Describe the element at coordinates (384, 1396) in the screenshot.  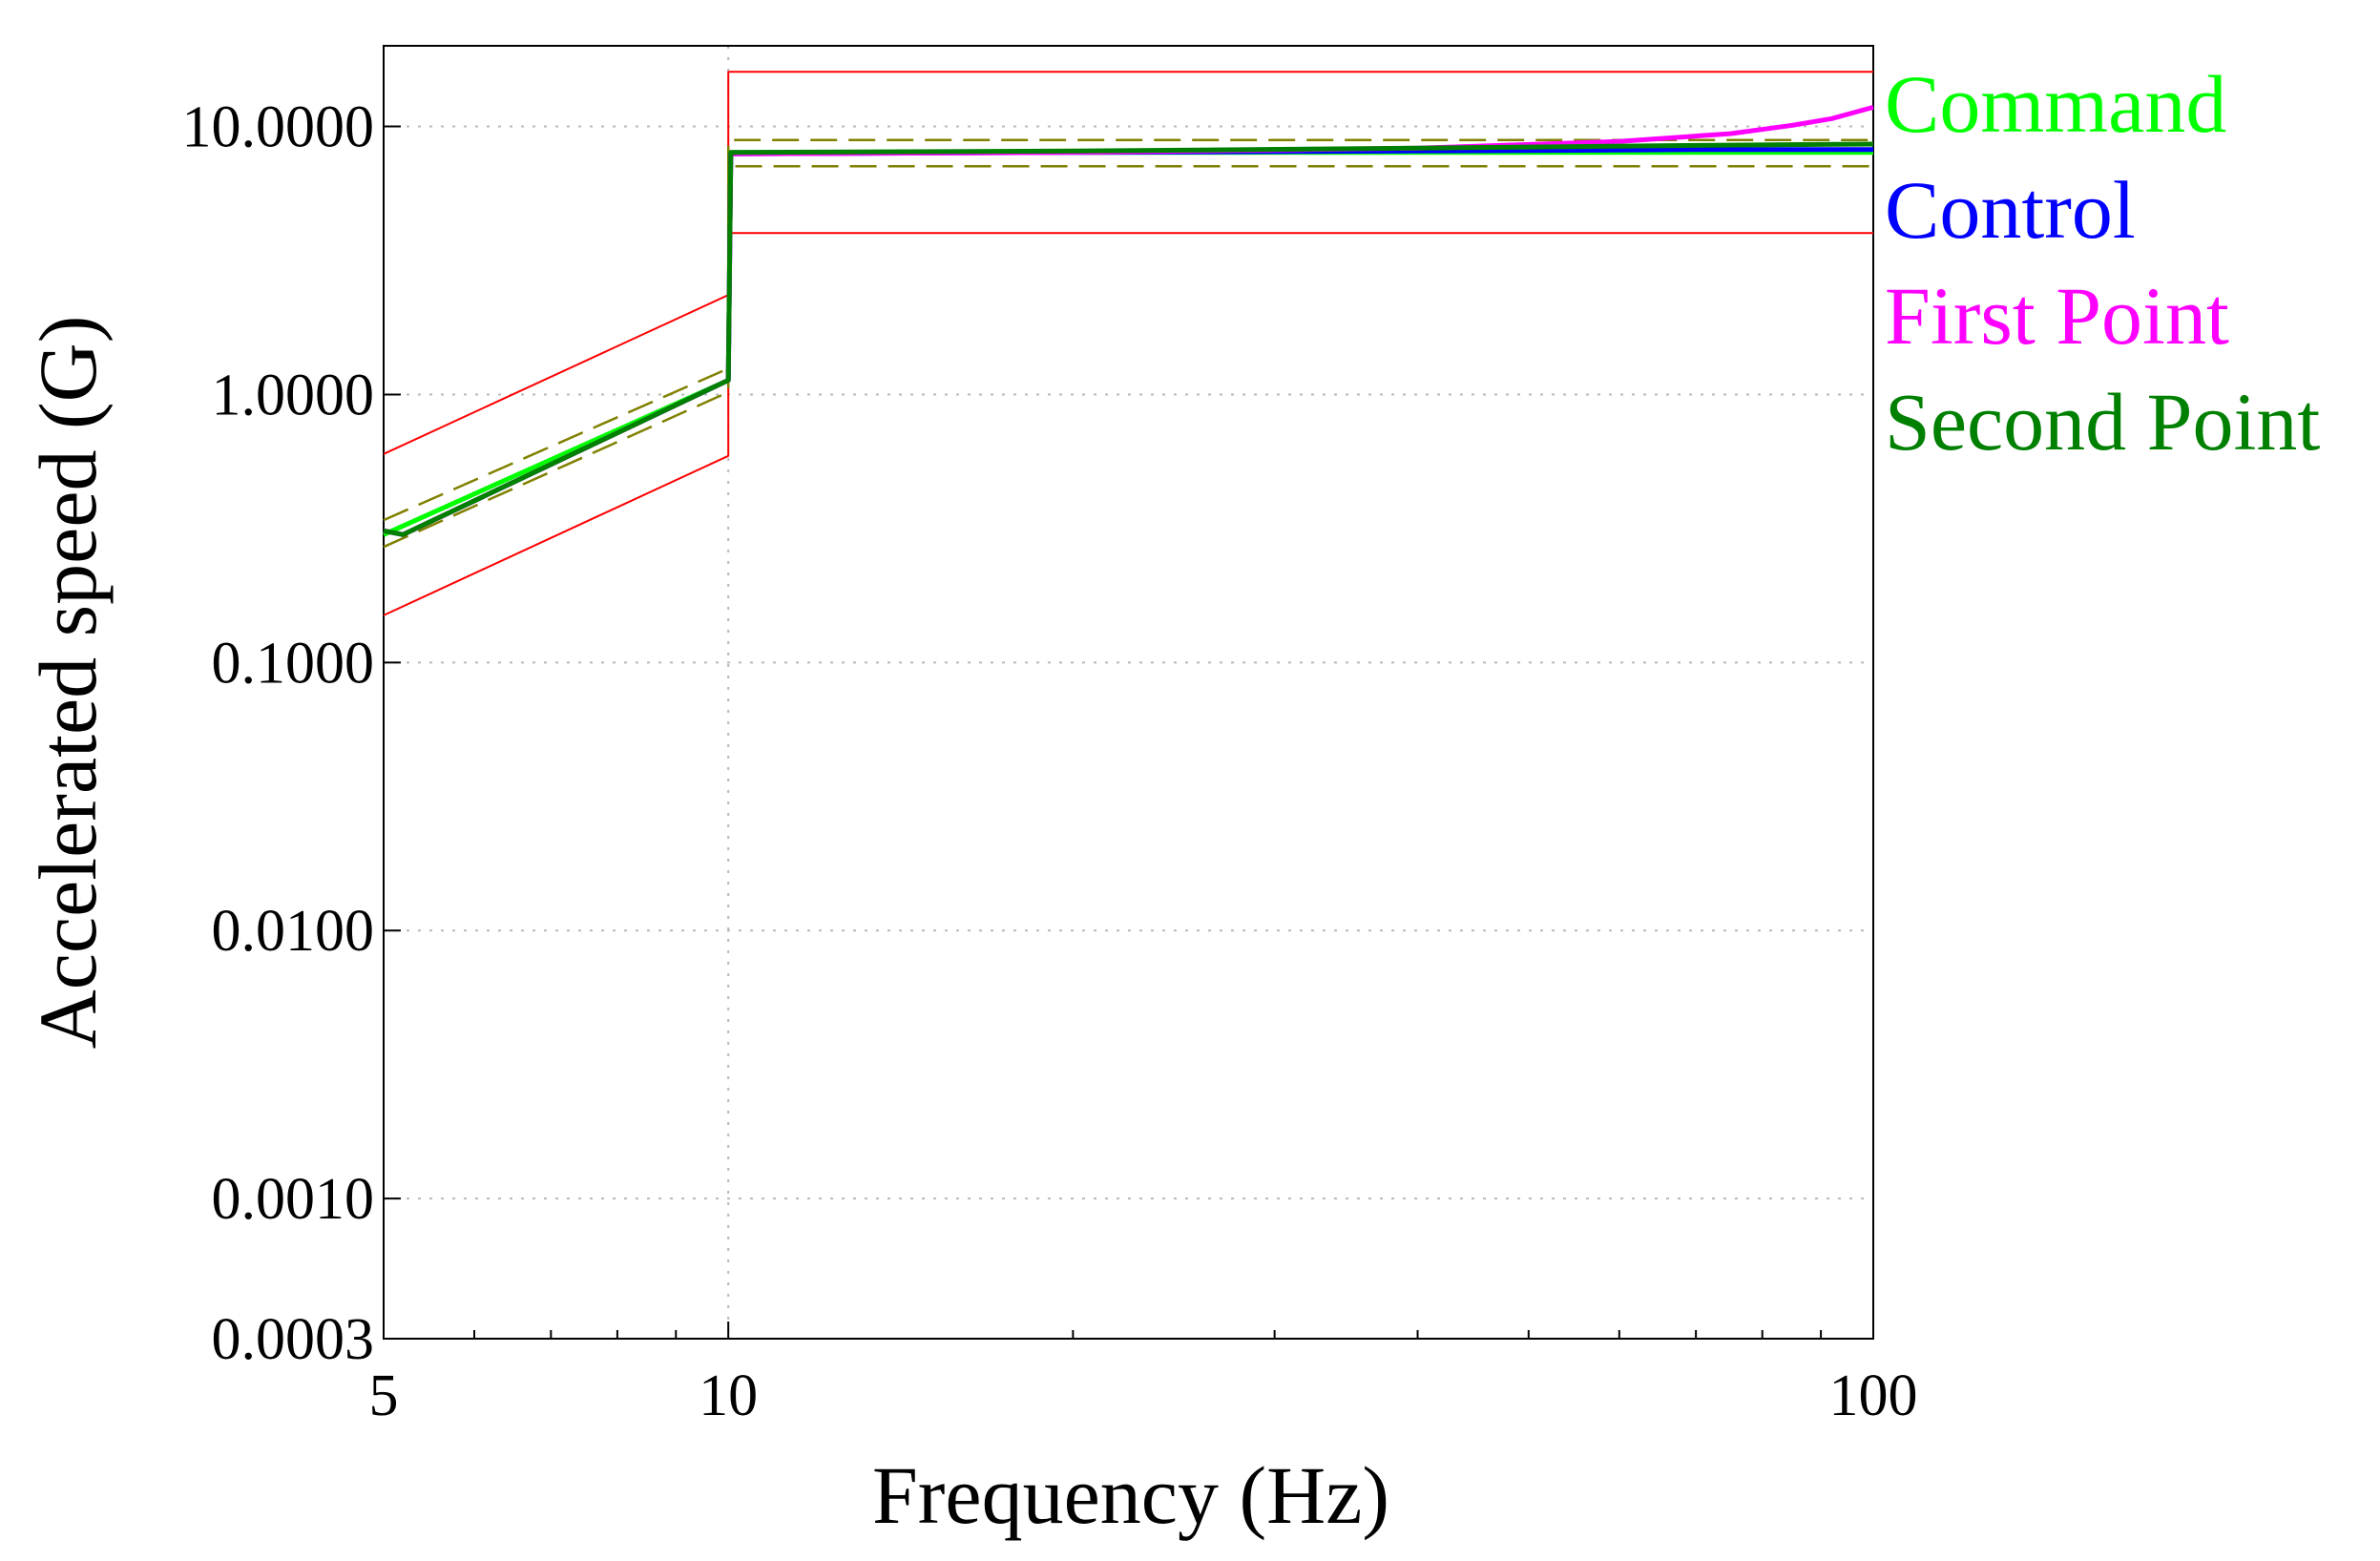
I see `x-tick-label: 5` at that location.